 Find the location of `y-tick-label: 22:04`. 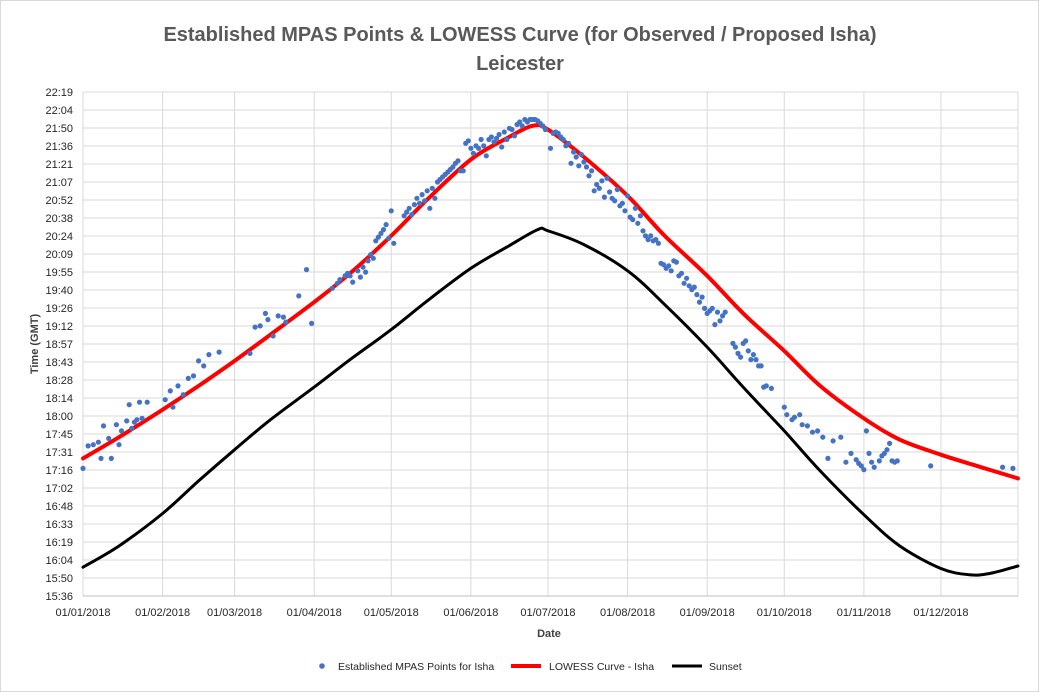

y-tick-label: 22:04 is located at coordinates (59, 111).